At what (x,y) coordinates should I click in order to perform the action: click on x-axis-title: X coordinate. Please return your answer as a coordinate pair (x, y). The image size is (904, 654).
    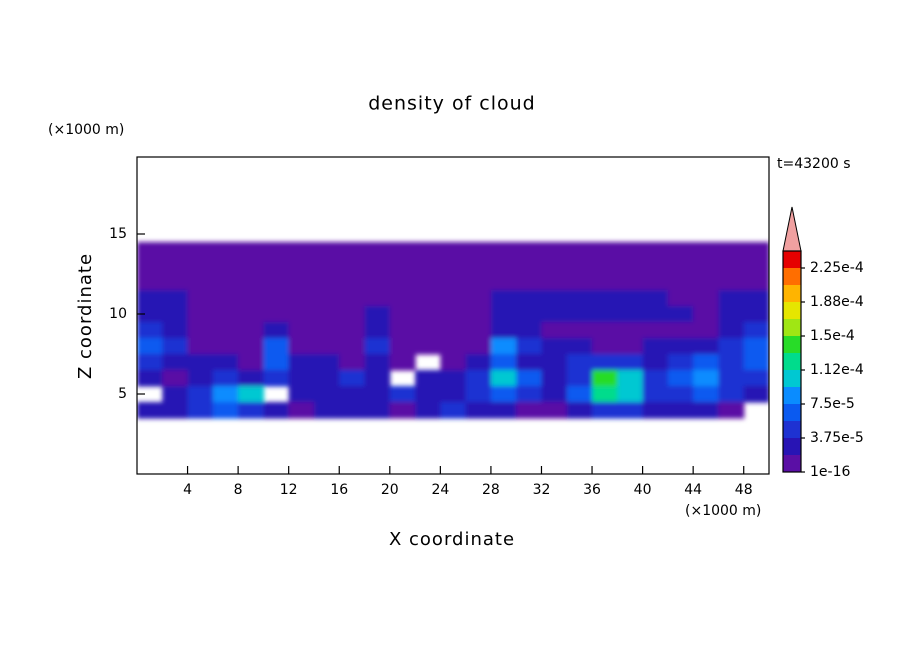
    Looking at the image, I should click on (452, 539).